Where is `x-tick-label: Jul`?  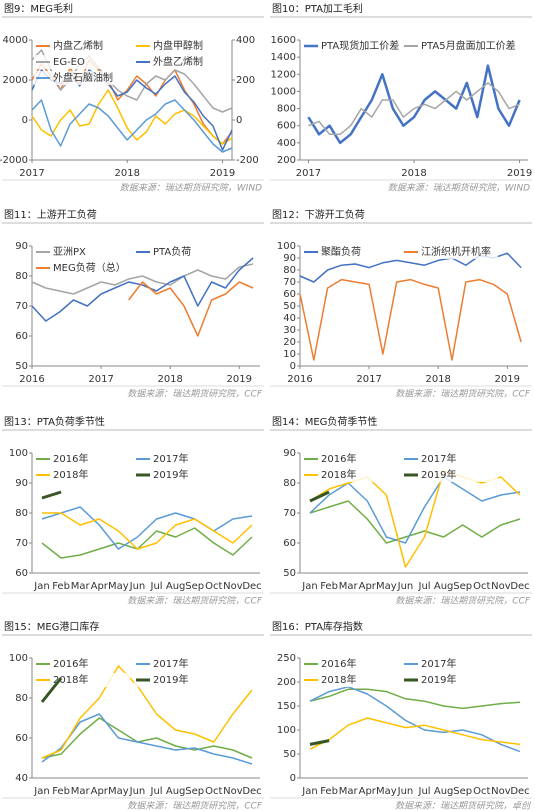
x-tick-label: Jul is located at coordinates (156, 586).